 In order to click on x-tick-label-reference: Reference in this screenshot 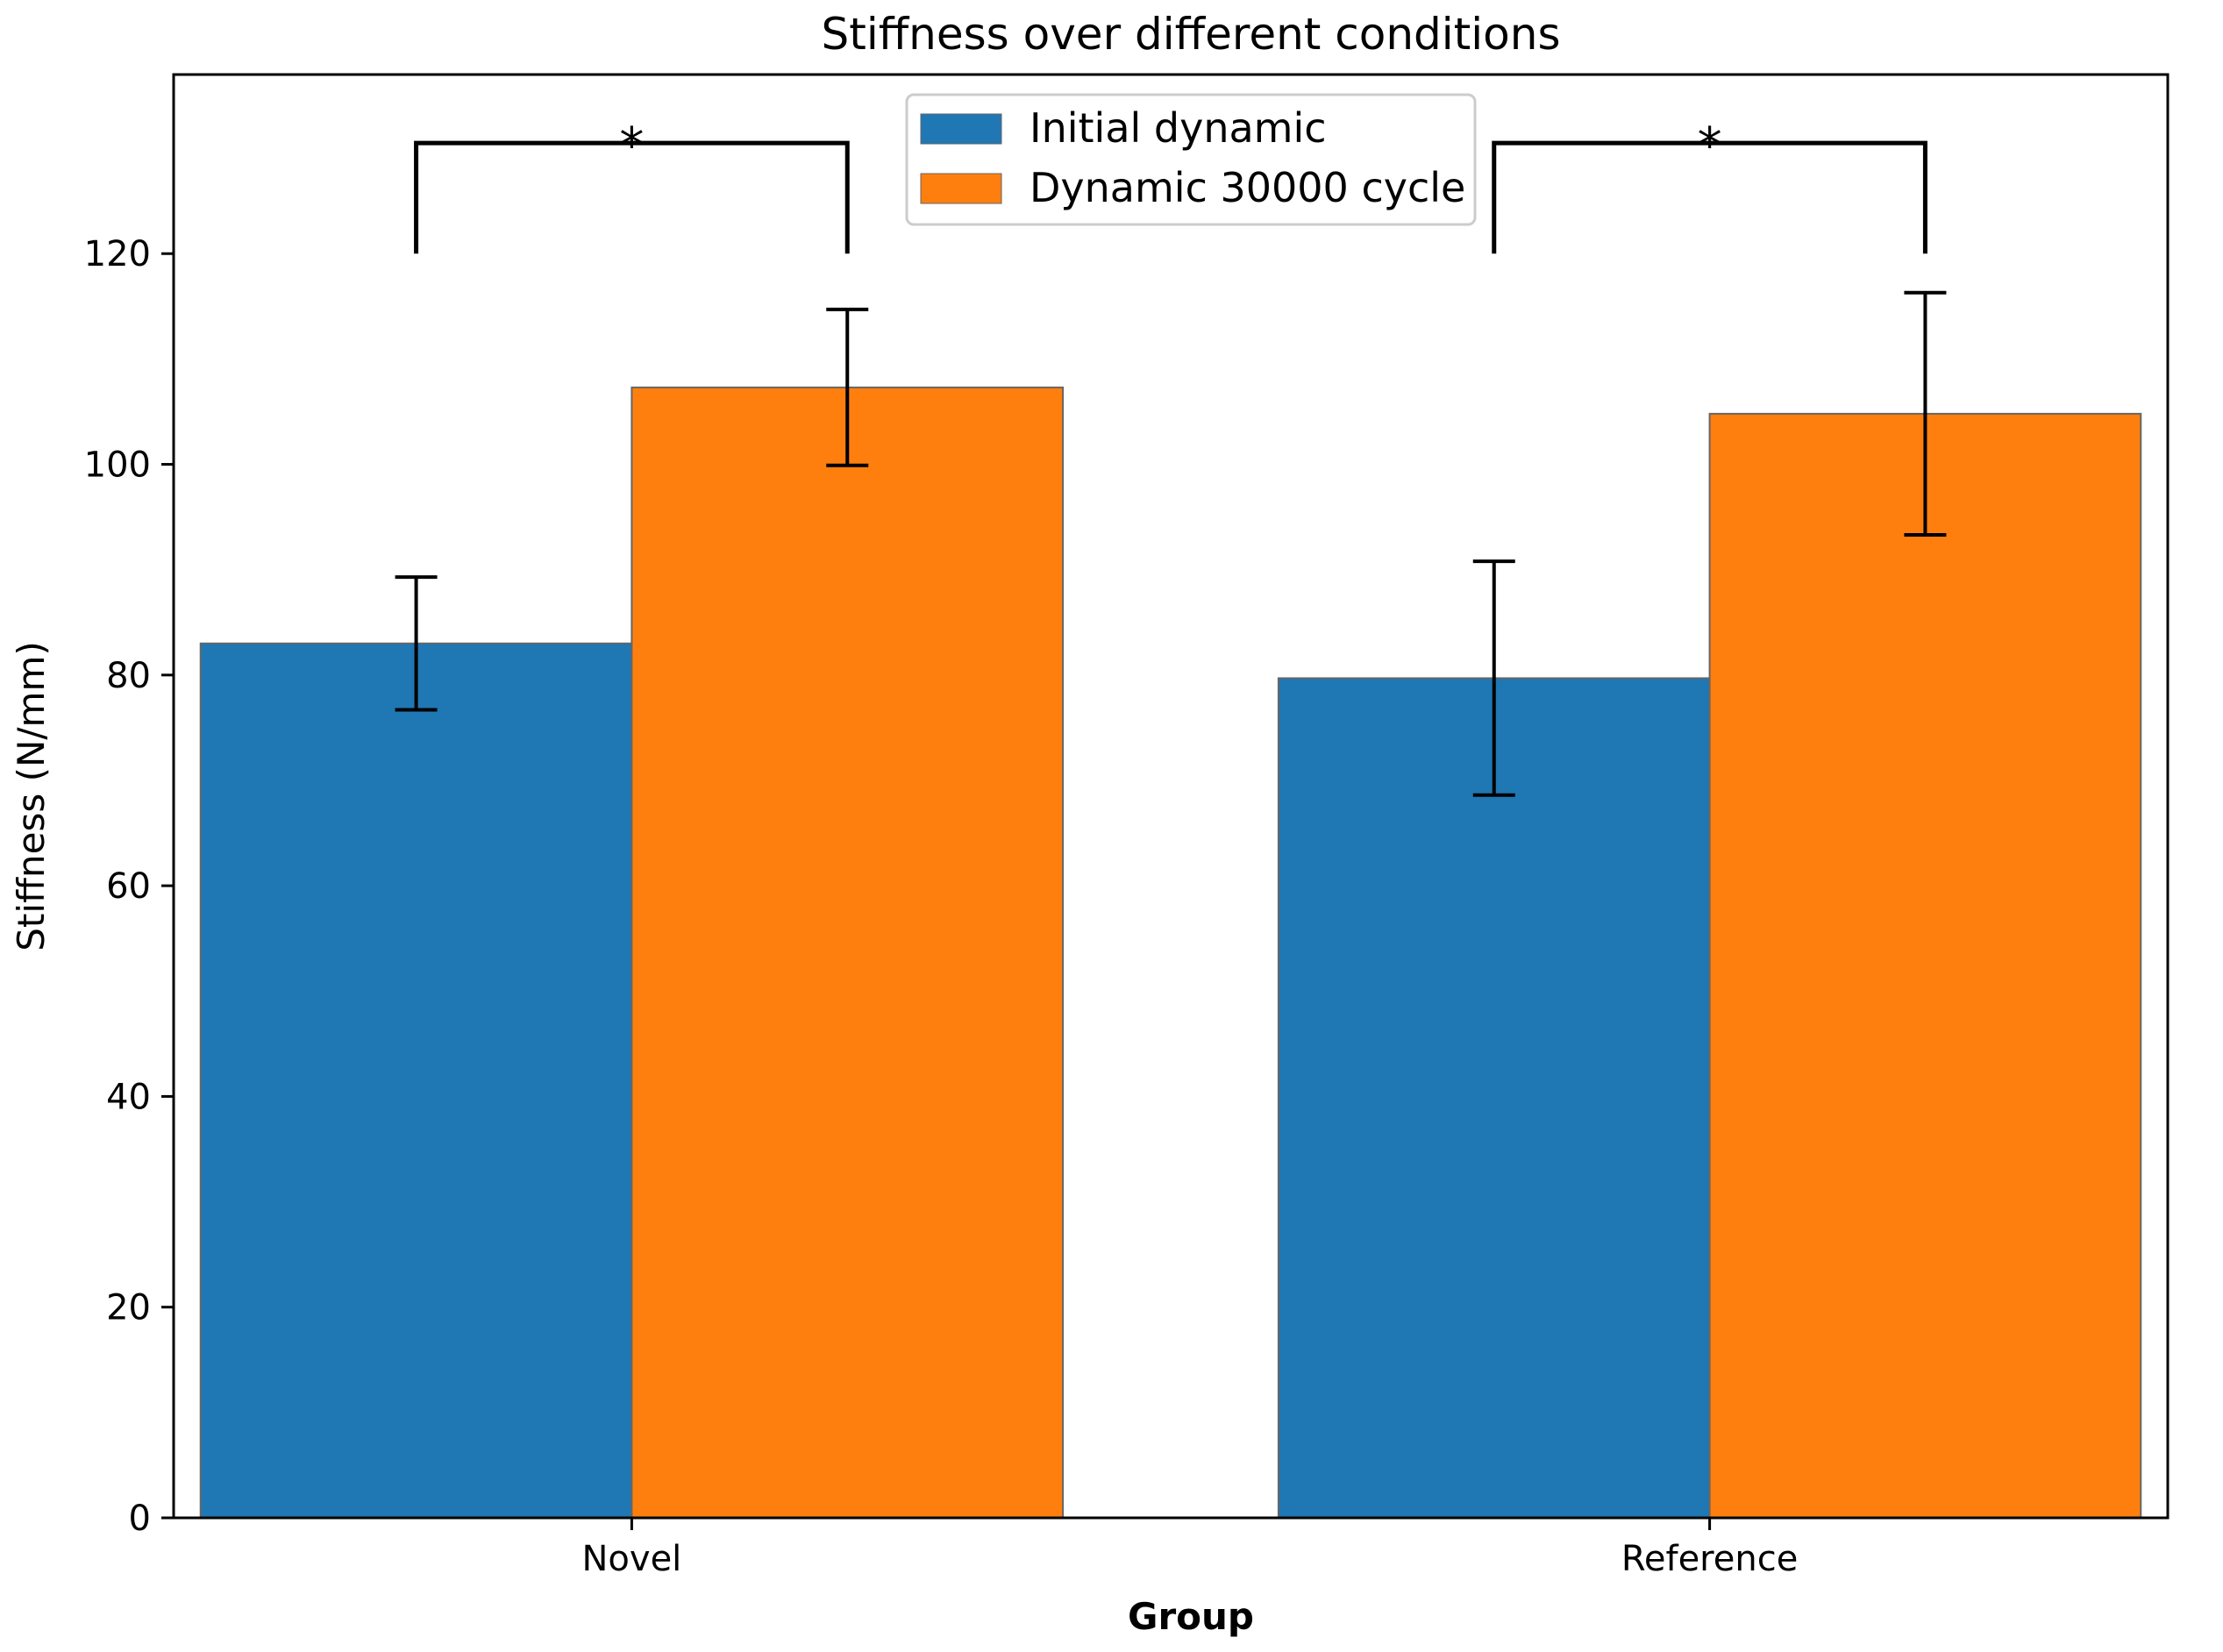, I will do `click(1709, 1559)`.